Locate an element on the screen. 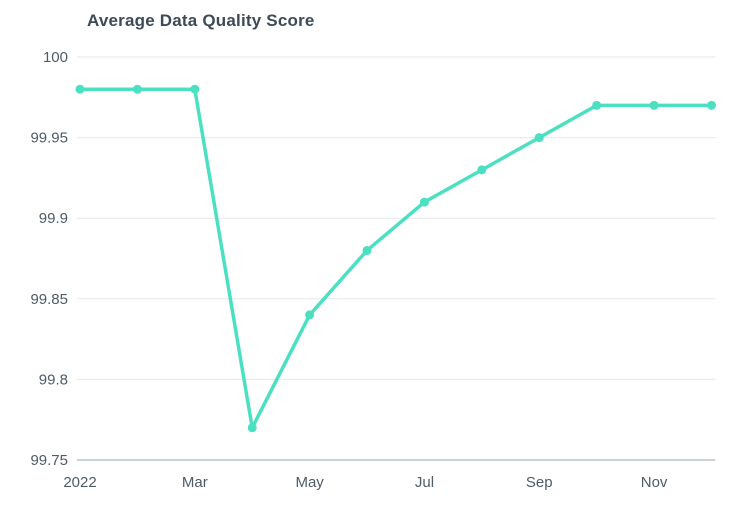 This screenshot has height=512, width=750. y-tick-label: 99.85 is located at coordinates (49, 299).